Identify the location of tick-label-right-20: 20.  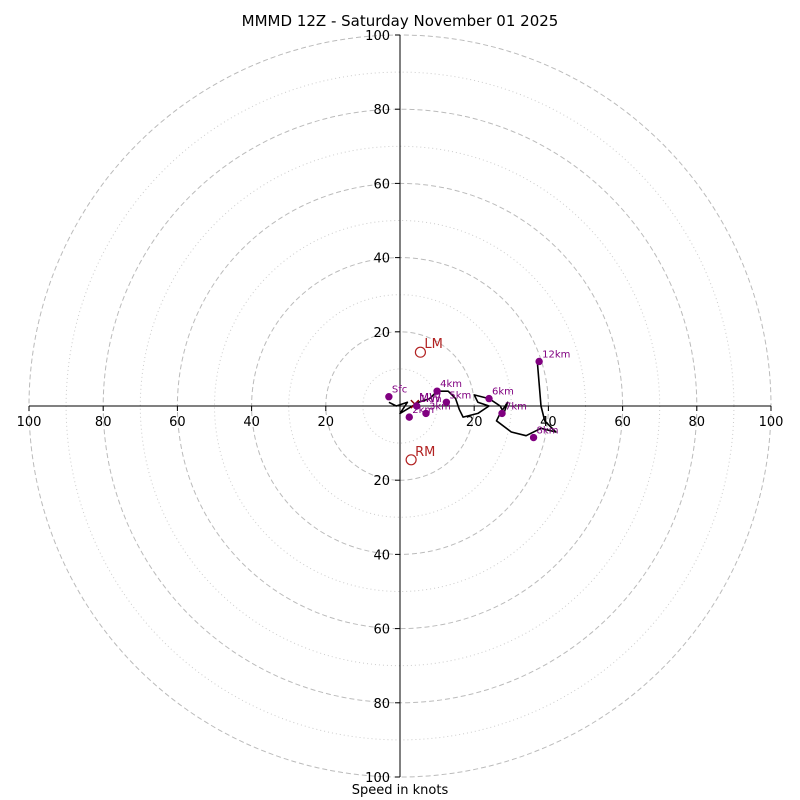
(474, 422).